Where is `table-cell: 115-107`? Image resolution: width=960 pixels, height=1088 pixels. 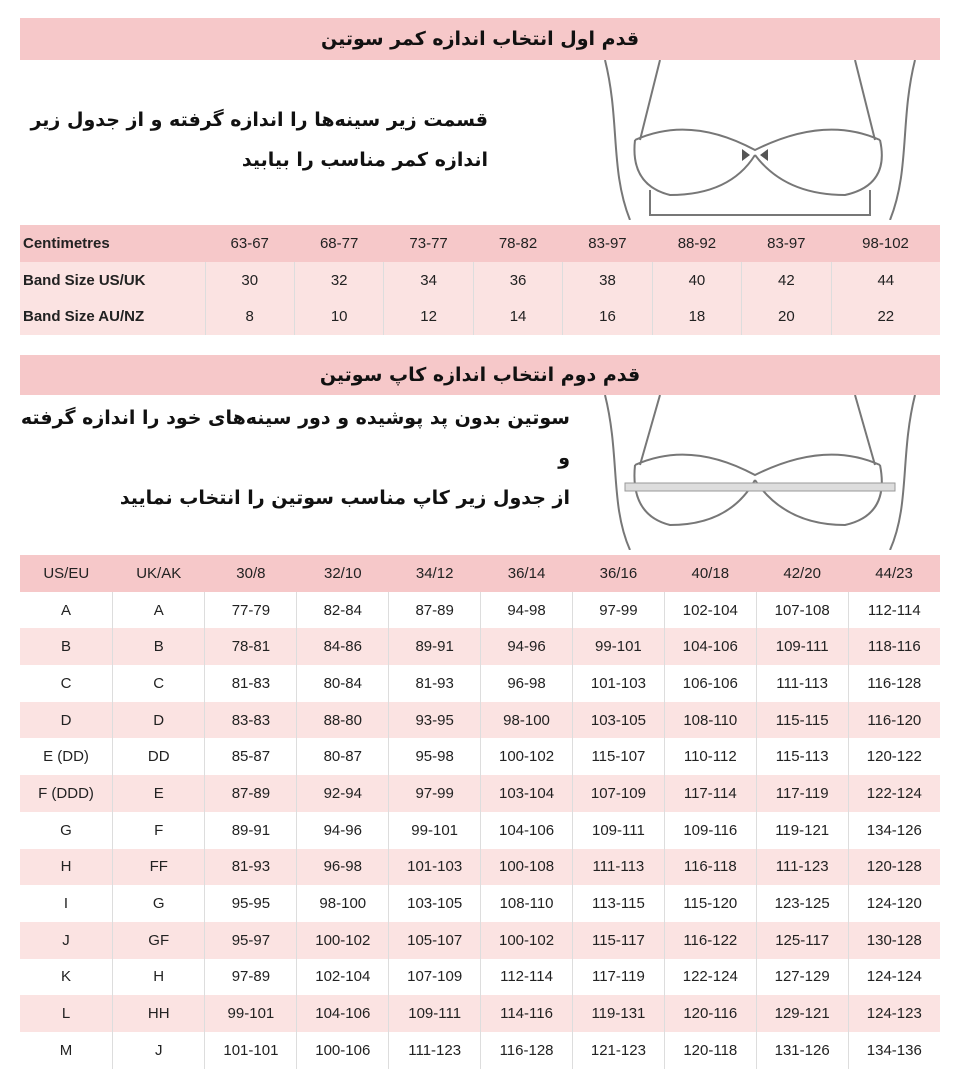
table-cell: 115-107 is located at coordinates (618, 757).